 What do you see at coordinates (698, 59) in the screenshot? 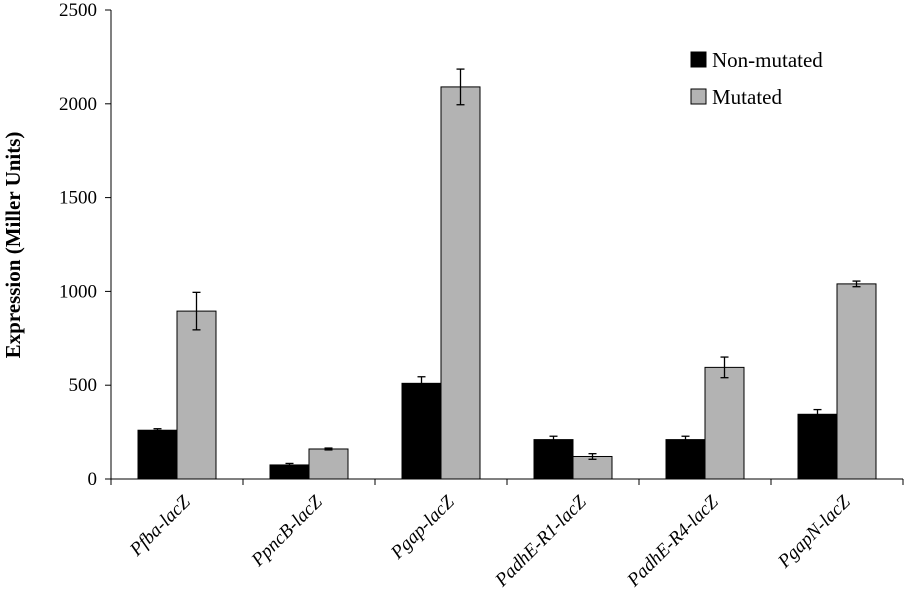
I see `legend-swatch-non-mutated` at bounding box center [698, 59].